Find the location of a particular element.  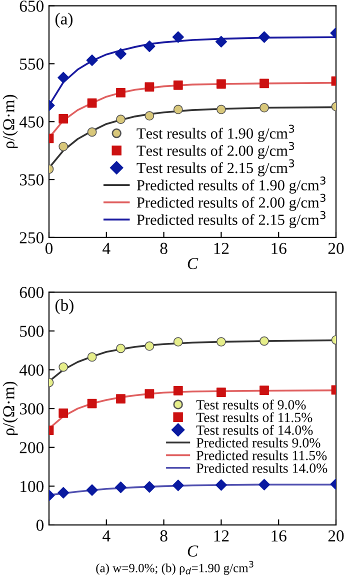

legend-label: Predicted results 9.0% is located at coordinates (258, 443).